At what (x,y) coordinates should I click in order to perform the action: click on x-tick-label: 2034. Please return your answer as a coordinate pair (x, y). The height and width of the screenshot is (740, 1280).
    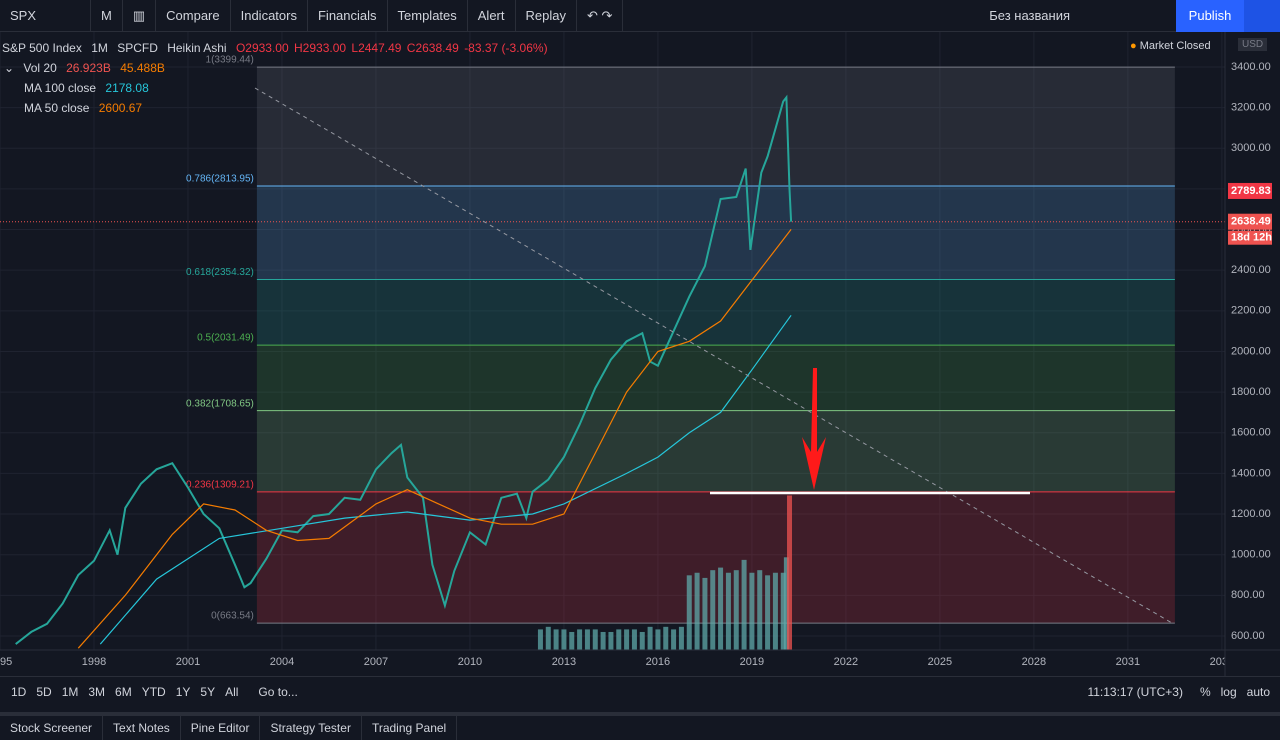
    Looking at the image, I should click on (1222, 662).